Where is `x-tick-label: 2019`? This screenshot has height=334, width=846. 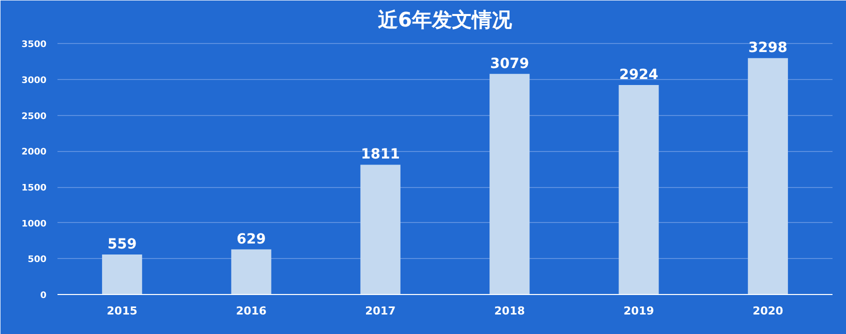 x-tick-label: 2019 is located at coordinates (638, 311).